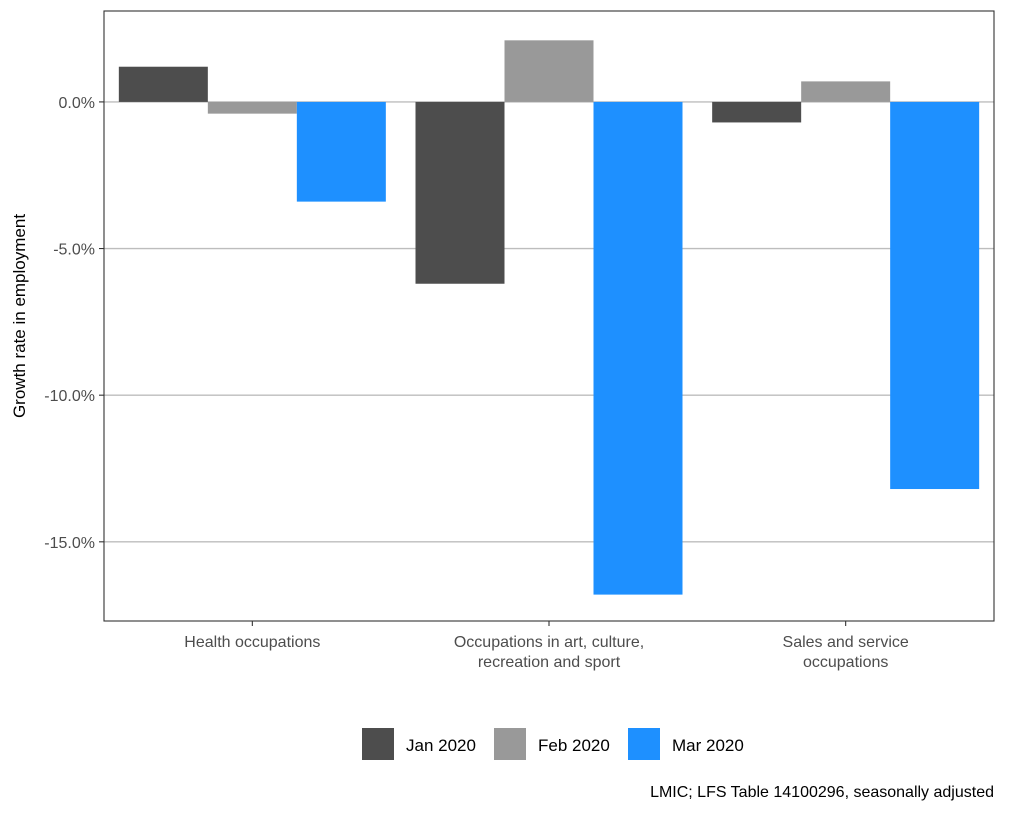  What do you see at coordinates (77, 103) in the screenshot?
I see `y-tick-label: 0.0%` at bounding box center [77, 103].